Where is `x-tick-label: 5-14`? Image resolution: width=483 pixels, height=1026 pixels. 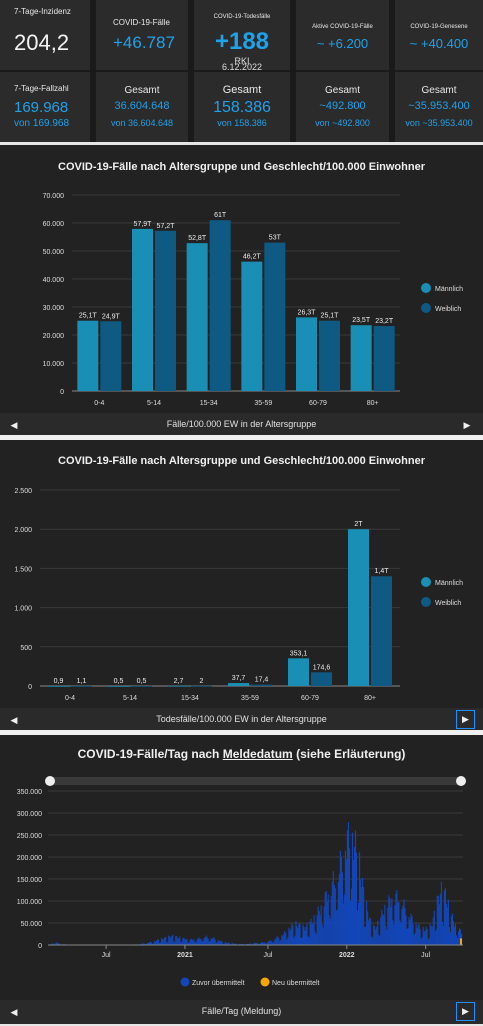
x-tick-label: 5-14 is located at coordinates (154, 403).